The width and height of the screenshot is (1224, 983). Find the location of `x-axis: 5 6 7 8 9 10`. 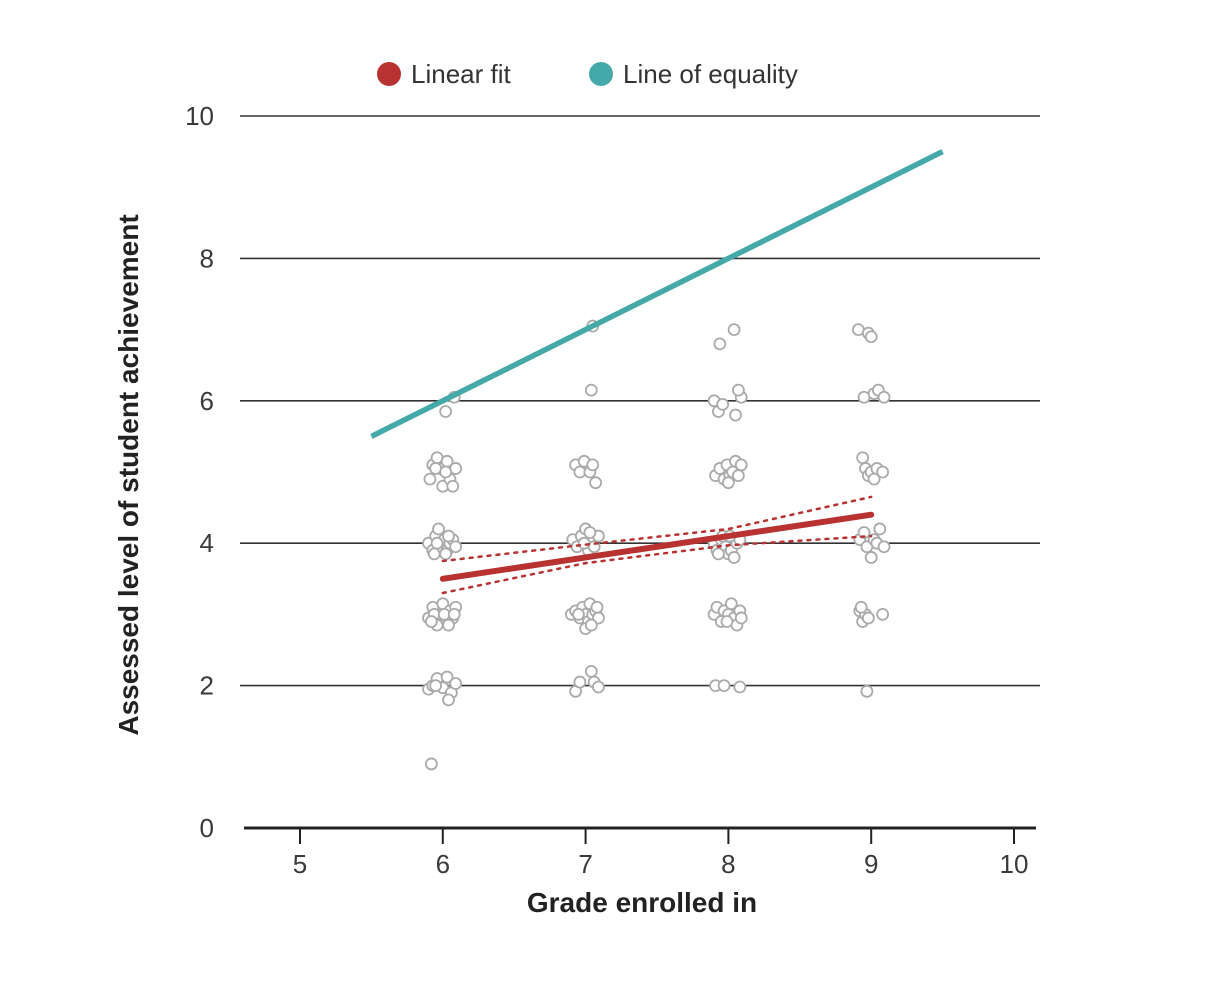

x-axis: 5 6 7 8 9 10 is located at coordinates (640, 852).